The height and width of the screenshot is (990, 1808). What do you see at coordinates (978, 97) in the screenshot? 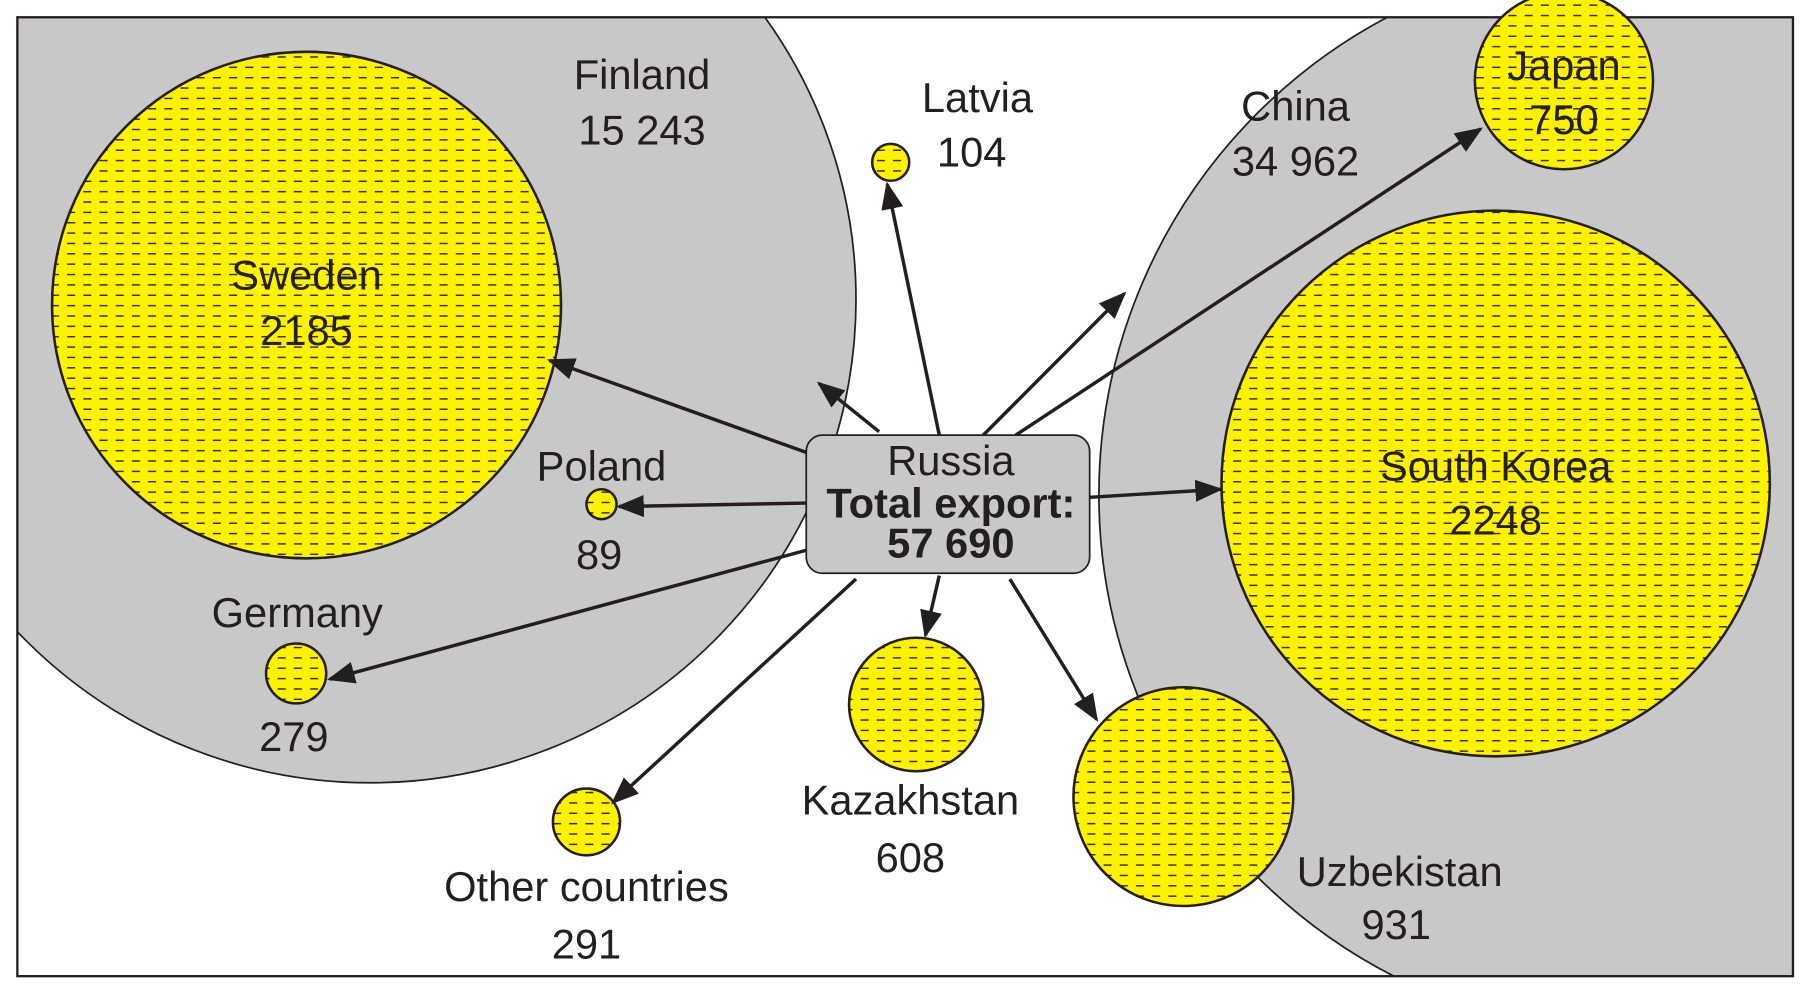
I see `node-label: Latvia` at bounding box center [978, 97].